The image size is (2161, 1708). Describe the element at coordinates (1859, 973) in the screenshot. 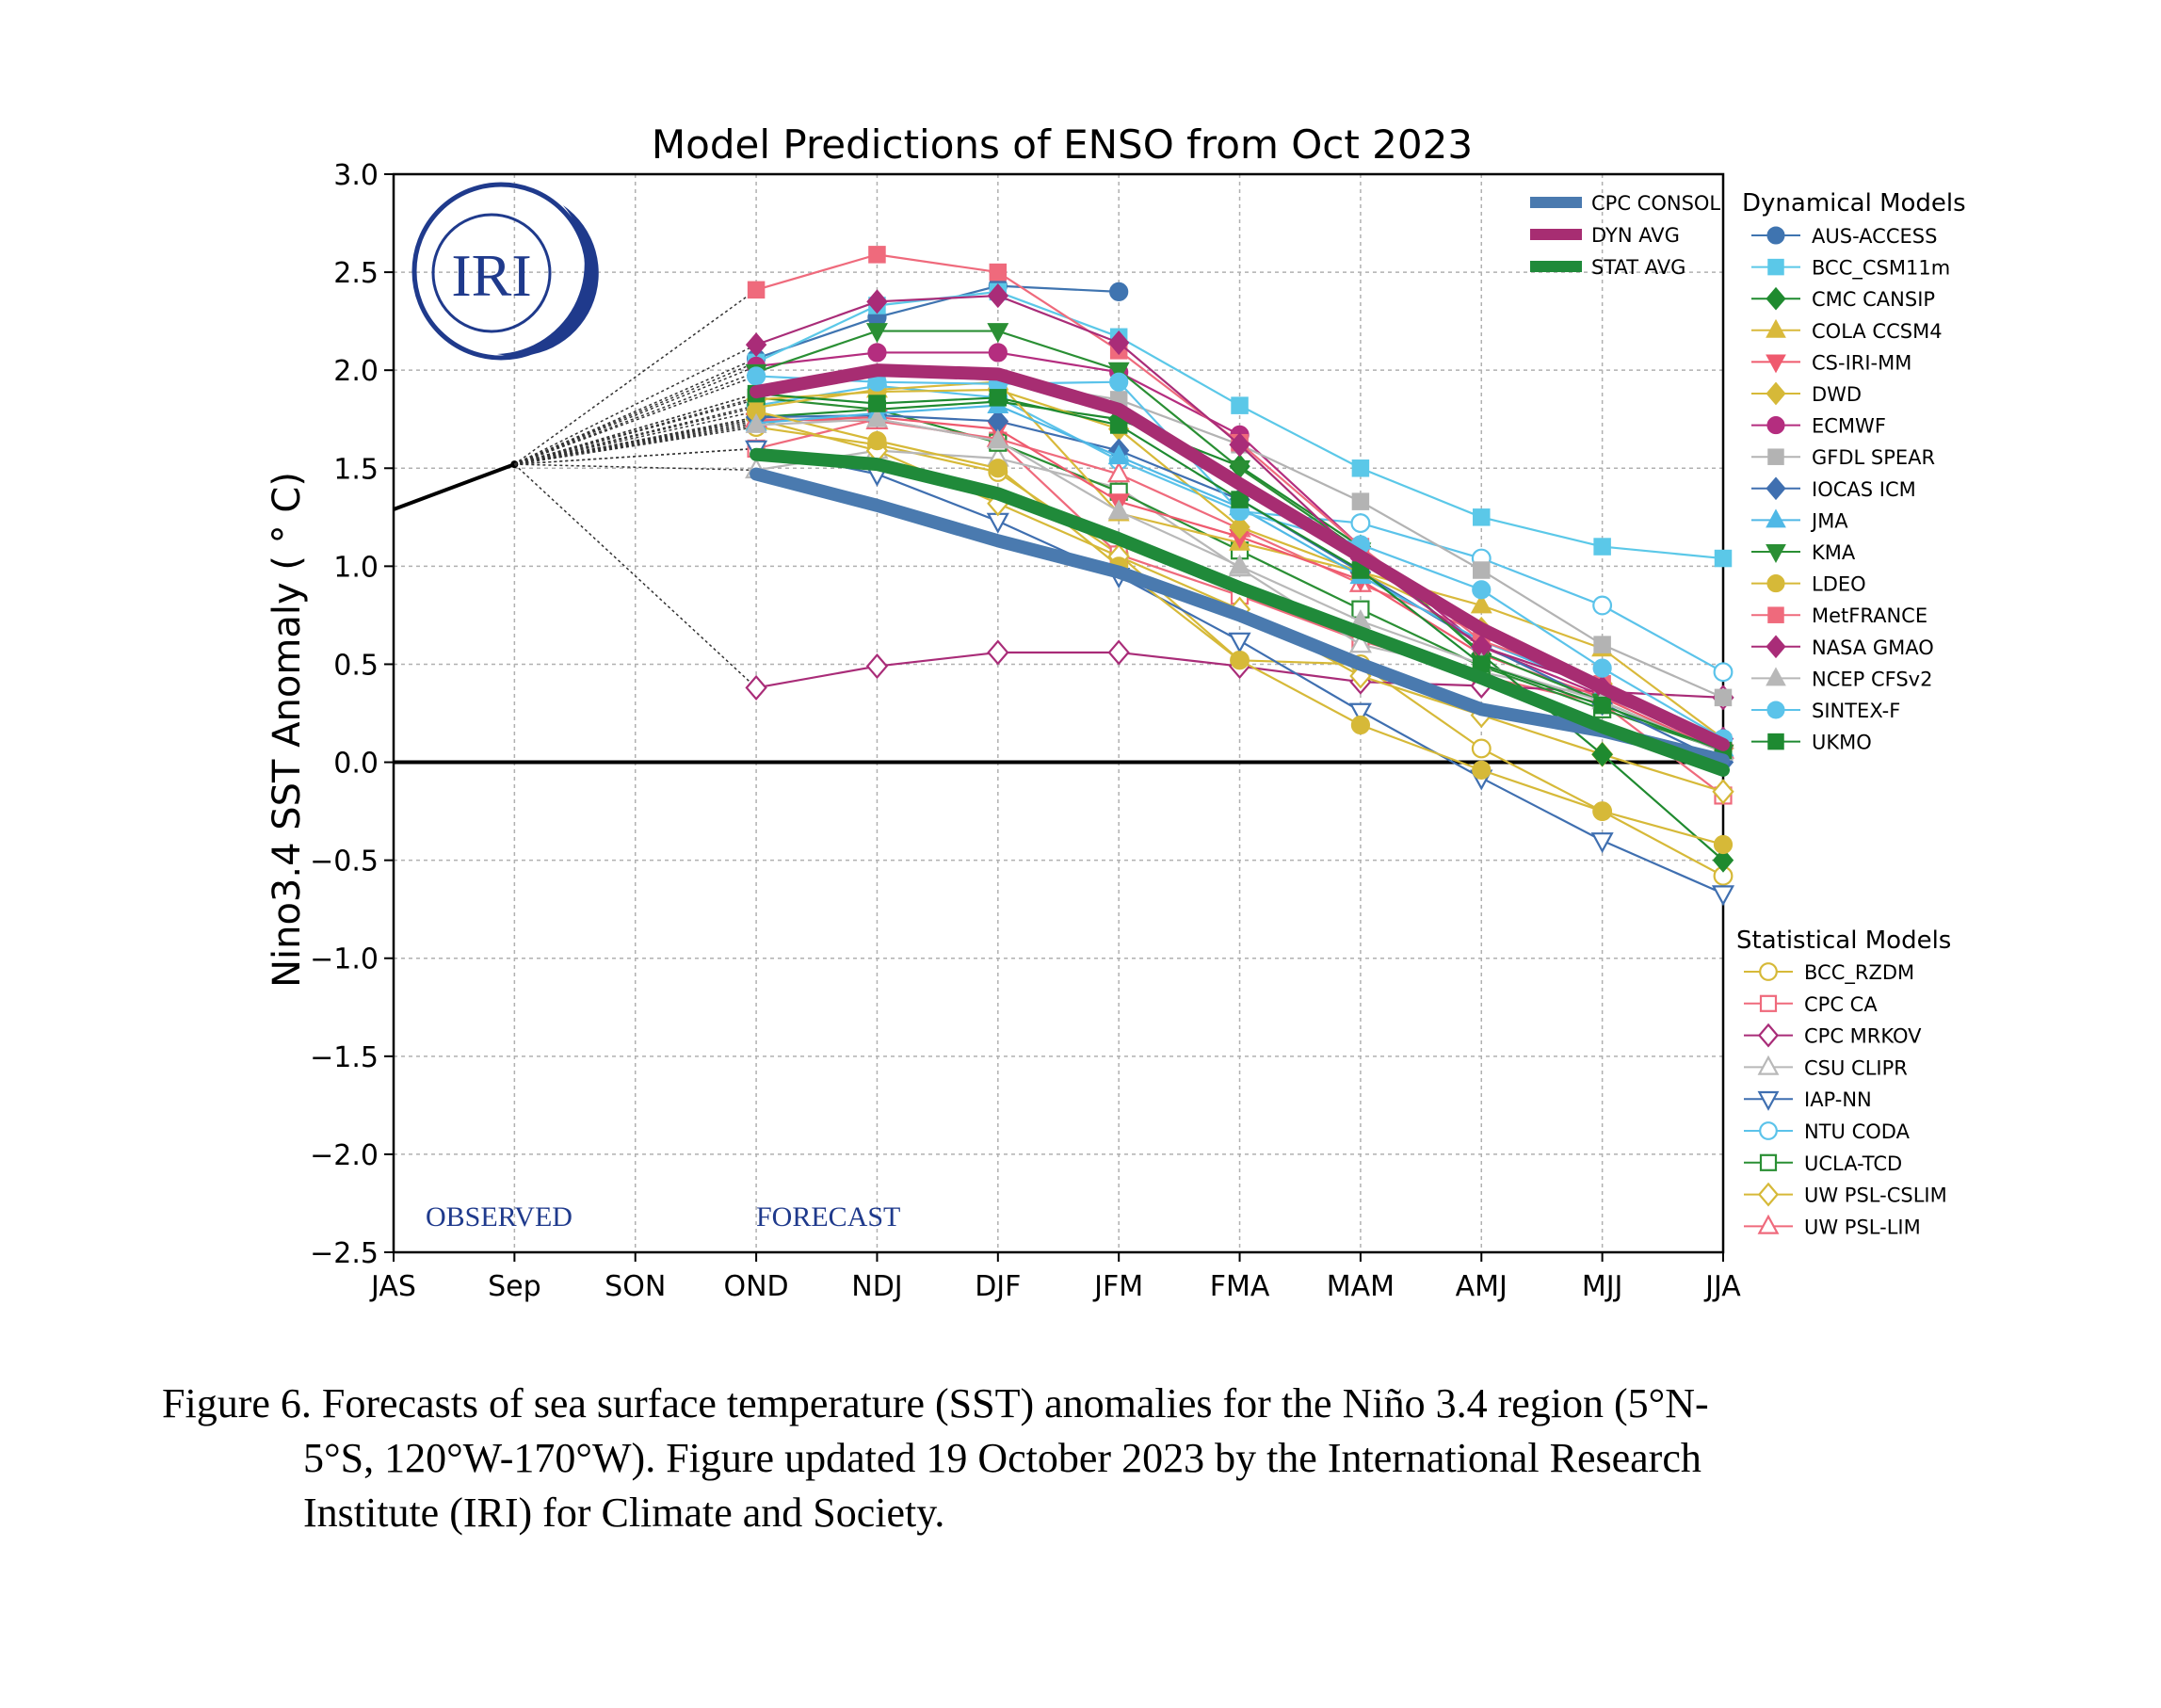

I see `legend-label-bcc-rzdm: BCC_RZDM` at that location.